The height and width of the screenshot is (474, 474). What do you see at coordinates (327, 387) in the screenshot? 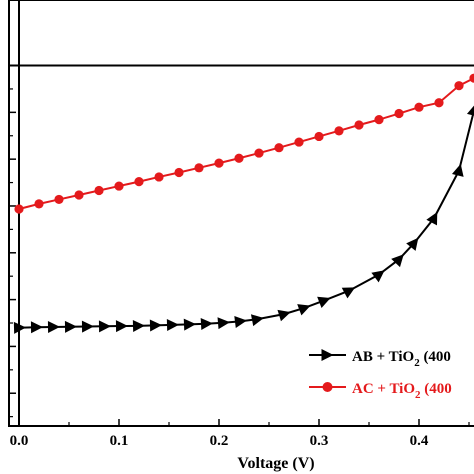
I see `legend-marker-ac` at bounding box center [327, 387].